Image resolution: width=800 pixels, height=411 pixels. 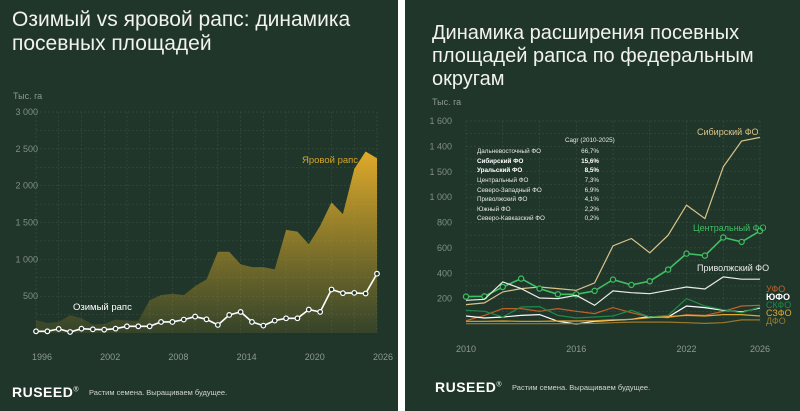 I want to click on y-tick-label: 600, so click(x=444, y=248).